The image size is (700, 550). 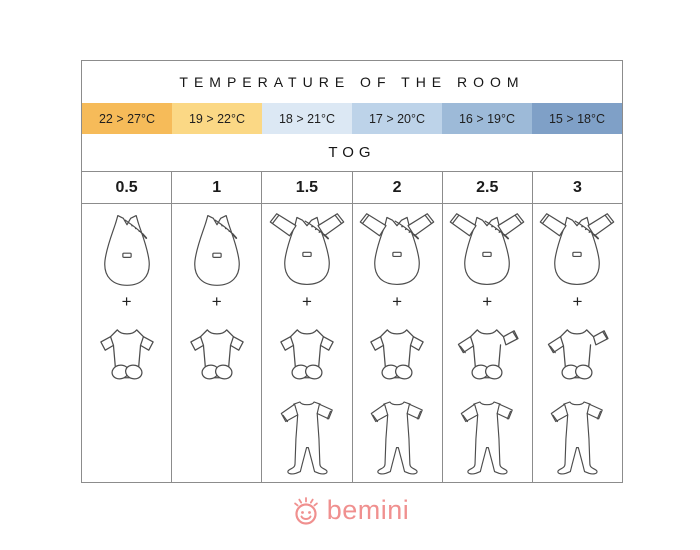 What do you see at coordinates (126, 187) in the screenshot?
I see `tog-value-cell: 0.5` at bounding box center [126, 187].